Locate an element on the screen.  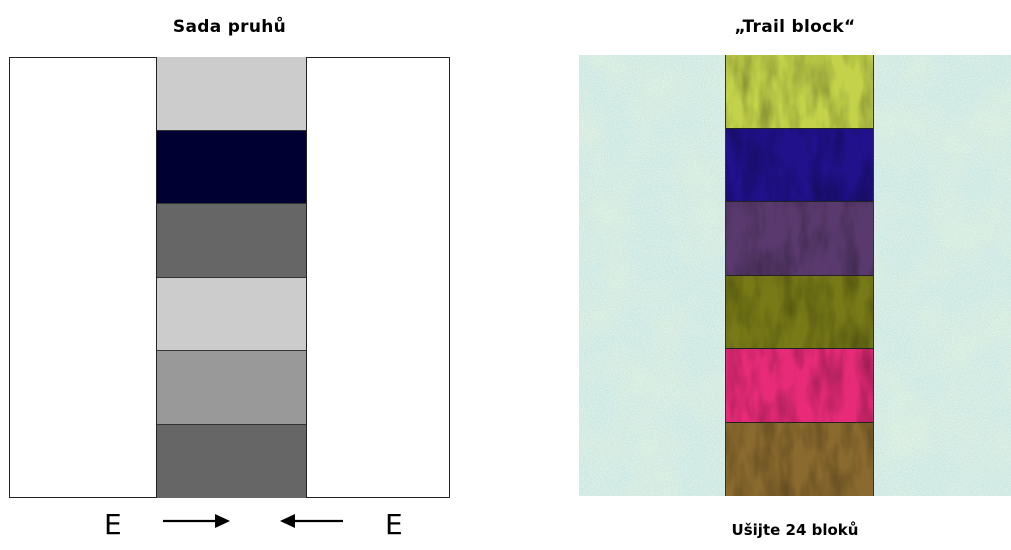
arrow-right-icon is located at coordinates (196, 521).